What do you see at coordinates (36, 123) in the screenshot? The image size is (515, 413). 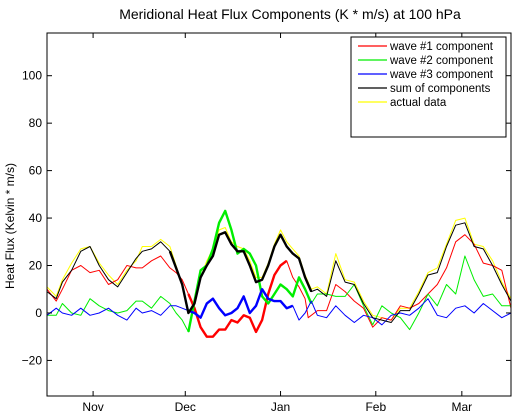 I see `y-tick-label: 80` at bounding box center [36, 123].